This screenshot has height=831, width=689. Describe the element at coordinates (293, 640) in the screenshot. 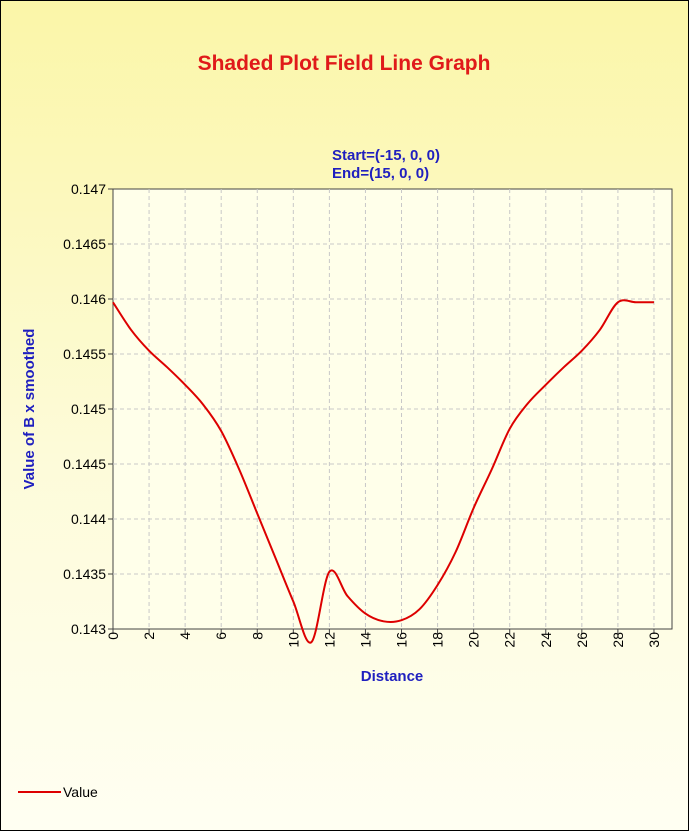

I see `x-tick-label: 10` at that location.